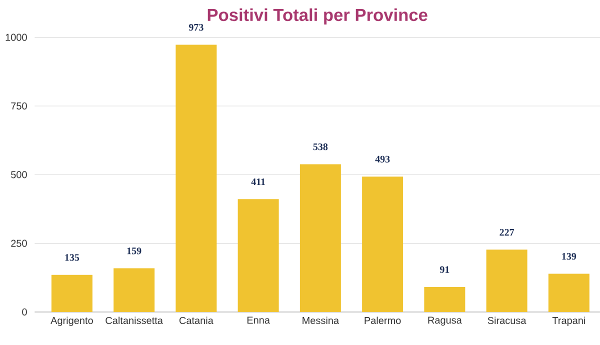  Describe the element at coordinates (134, 251) in the screenshot. I see `data-label: 159` at that location.